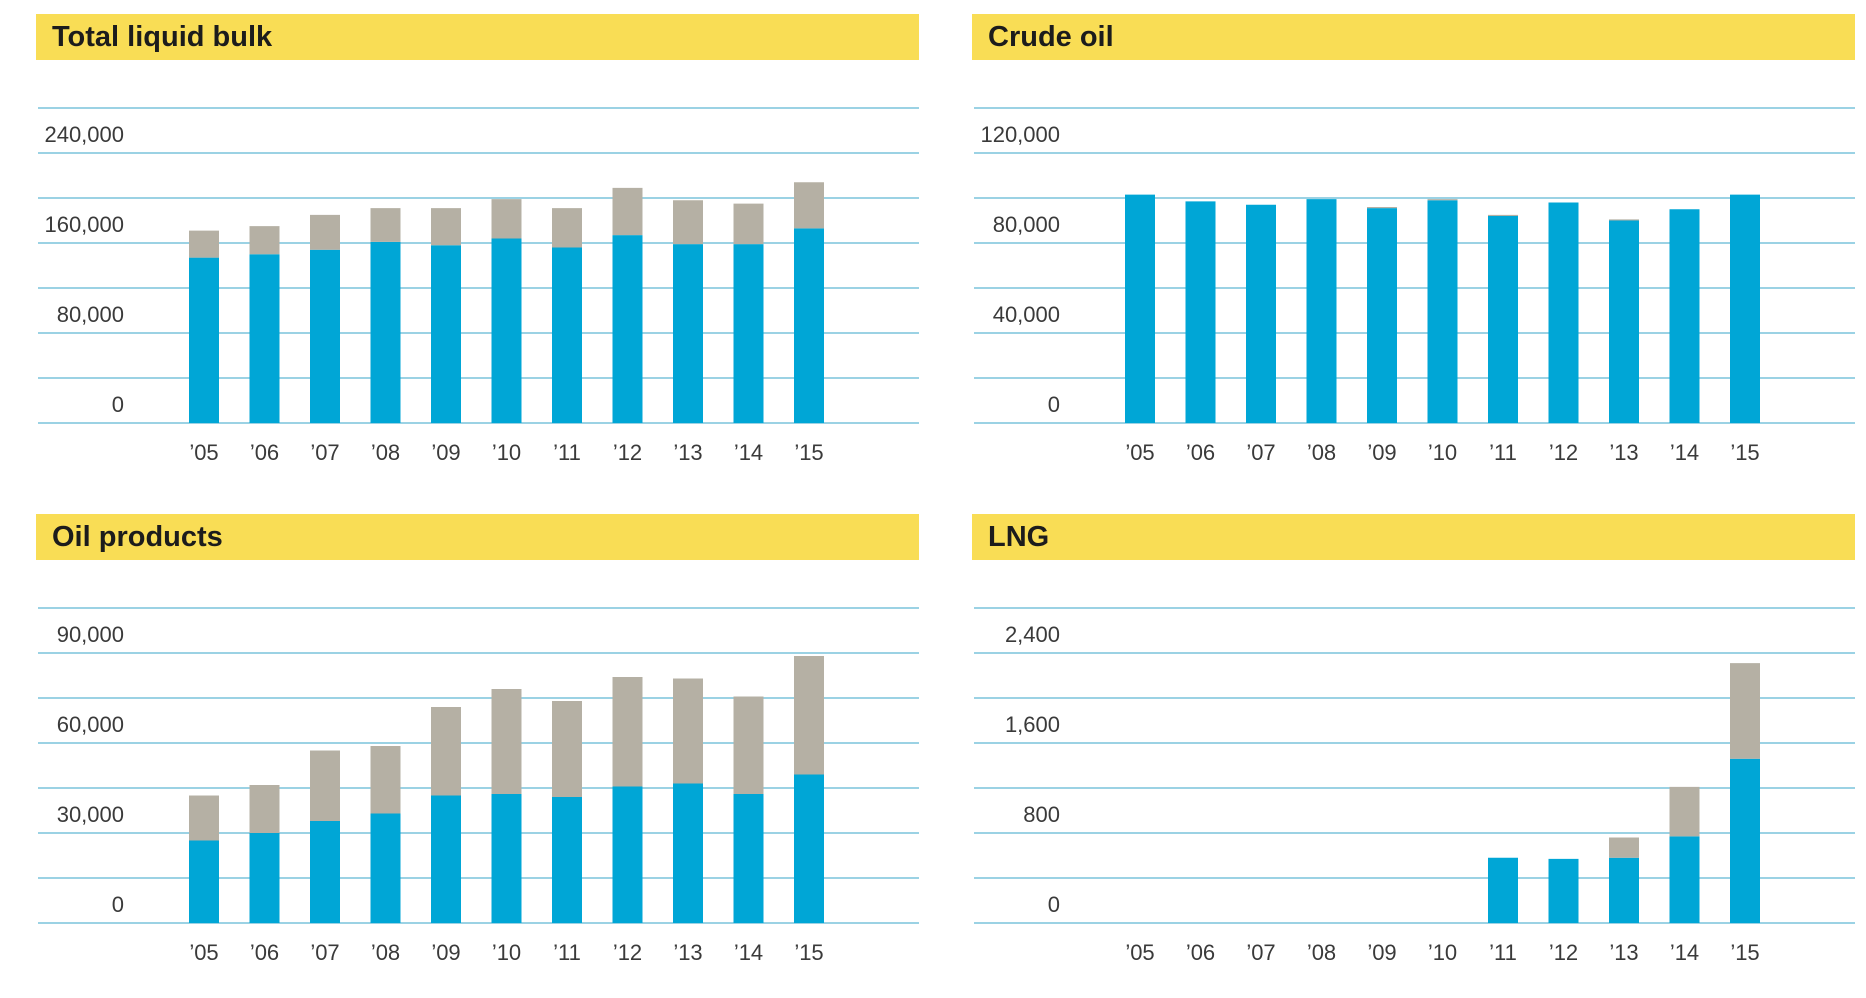  I want to click on y-tick-label: 2,400, so click(1032, 634).